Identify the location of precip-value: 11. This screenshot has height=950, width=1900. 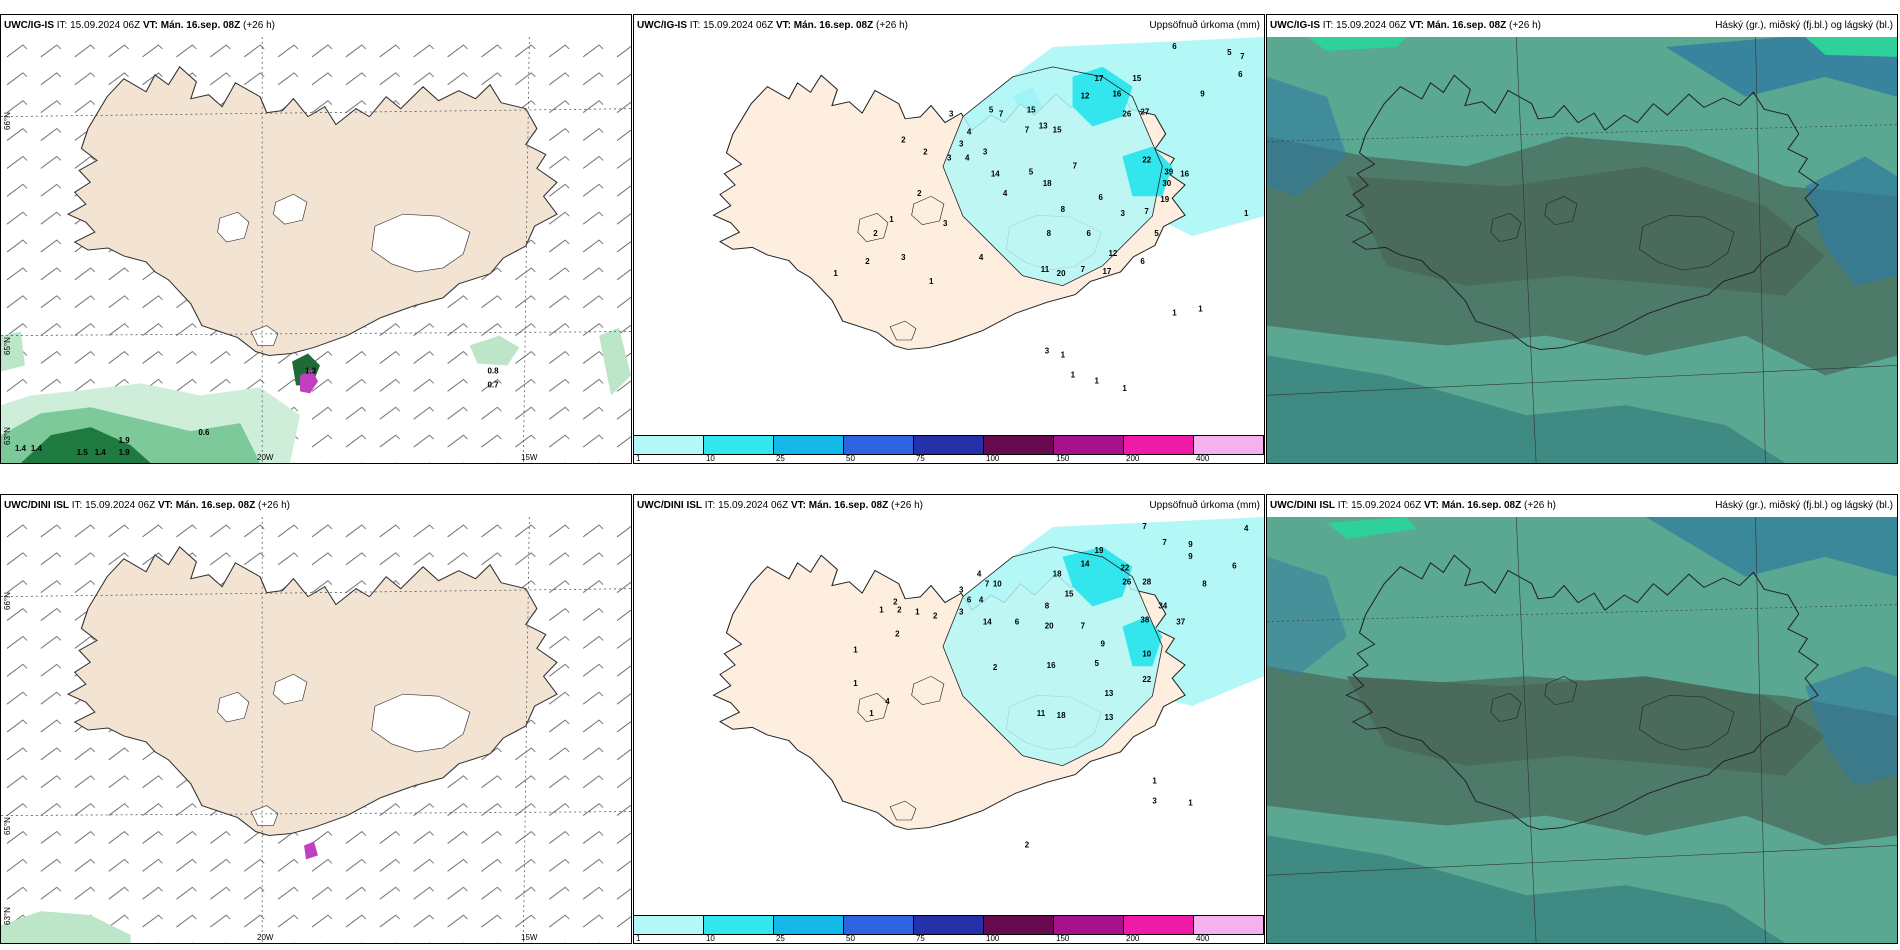
(1041, 713).